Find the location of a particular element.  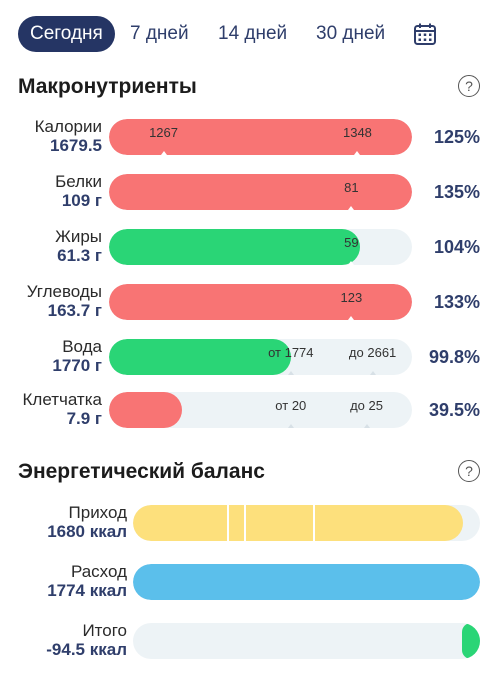

macro-percent: 135% is located at coordinates (456, 192).